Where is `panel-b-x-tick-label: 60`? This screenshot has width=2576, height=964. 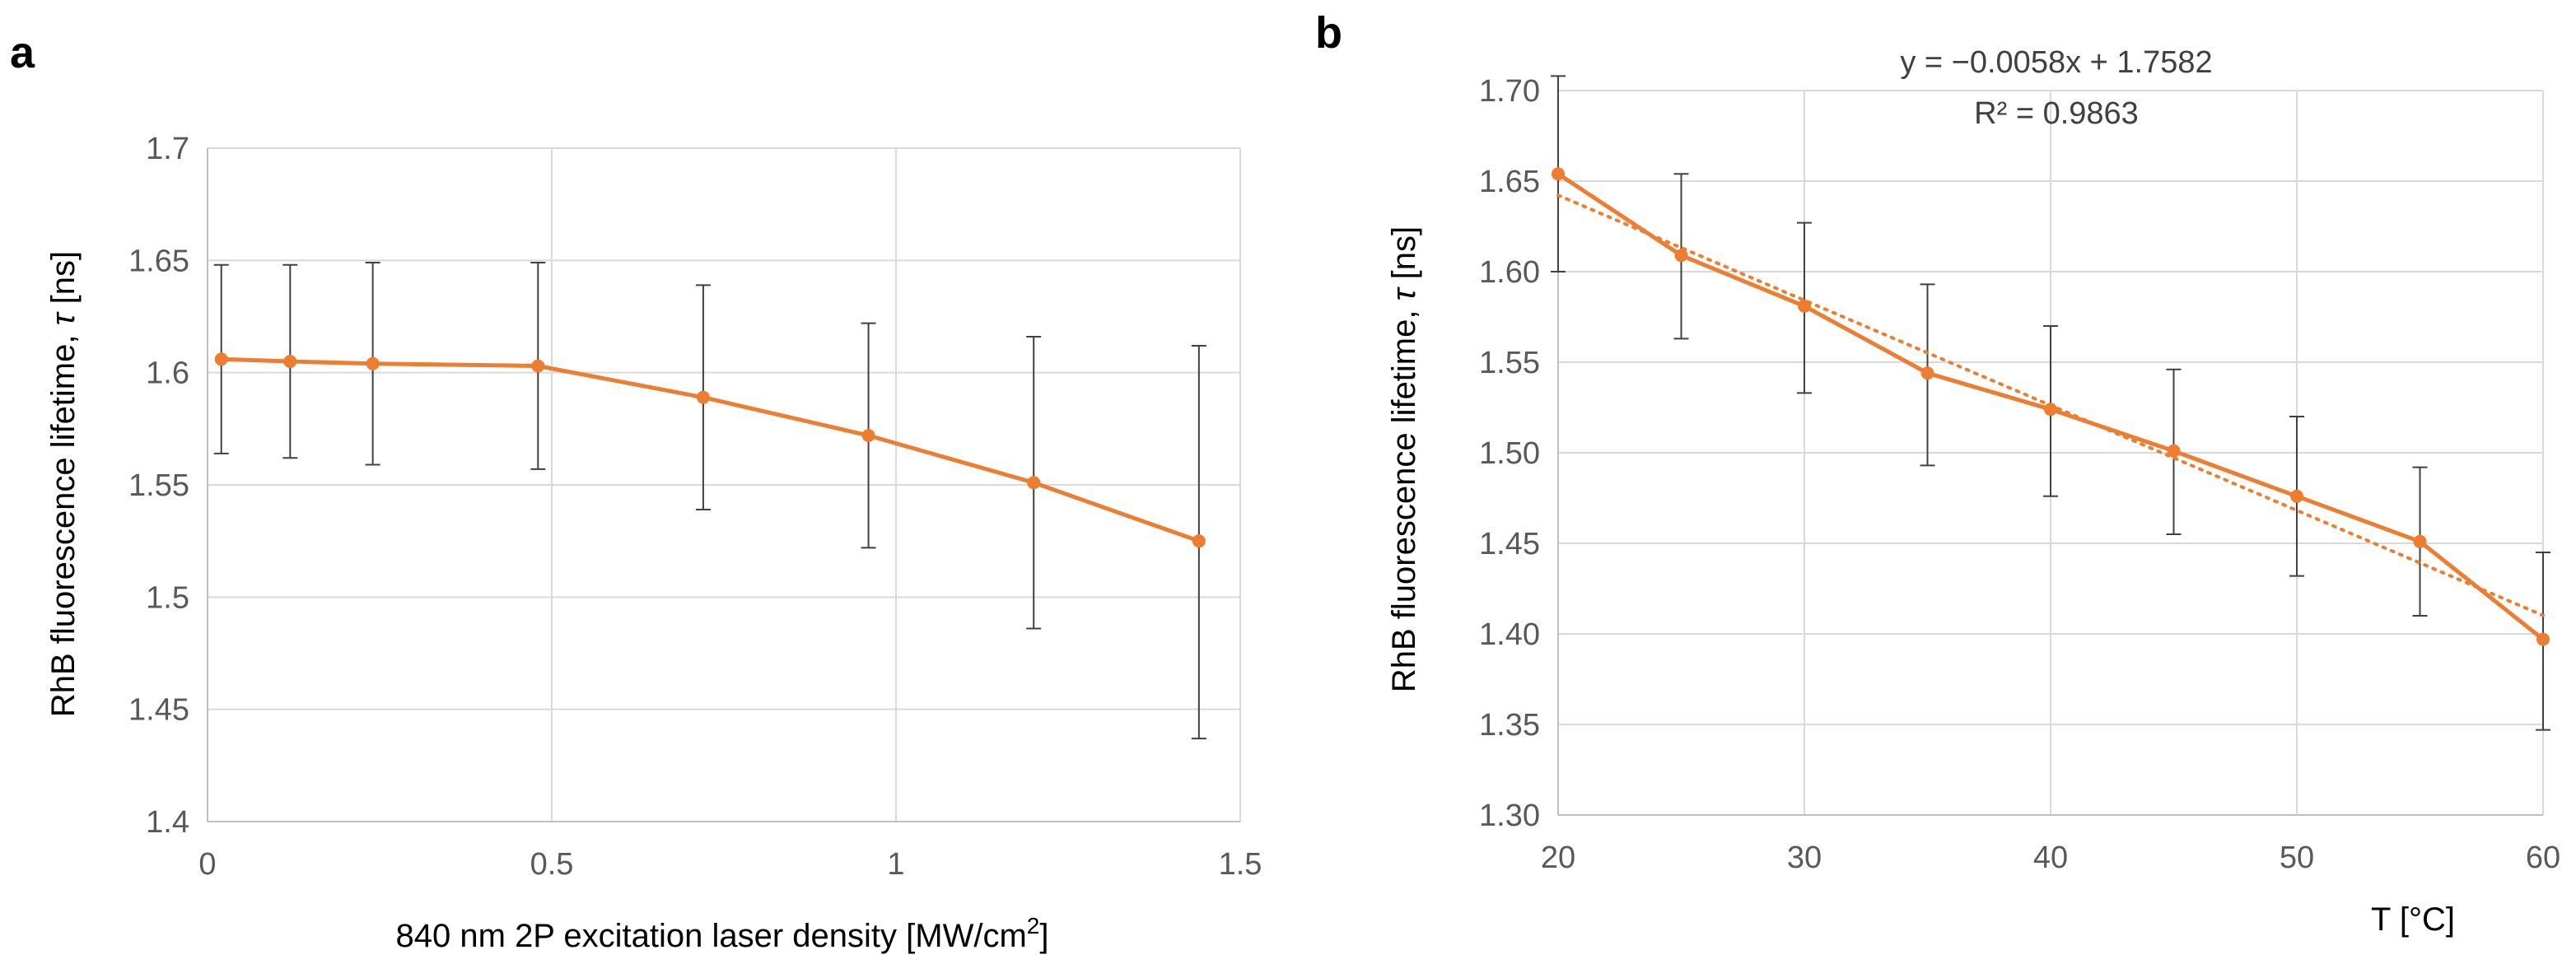
panel-b-x-tick-label: 60 is located at coordinates (2543, 858).